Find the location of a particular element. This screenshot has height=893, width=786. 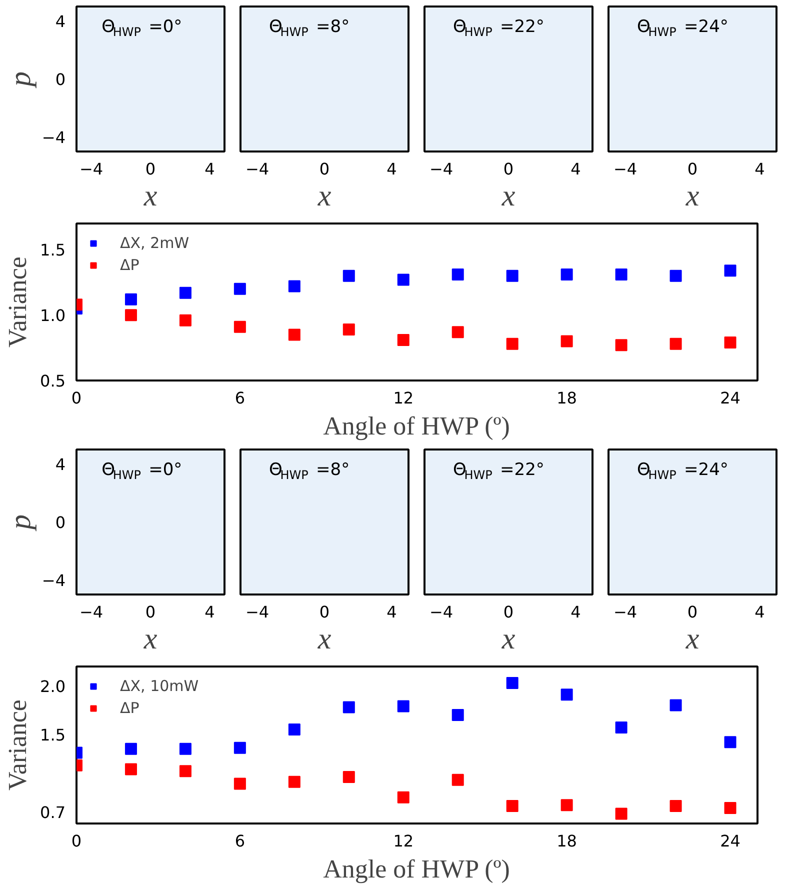

legend-label: ΔP is located at coordinates (130, 265).